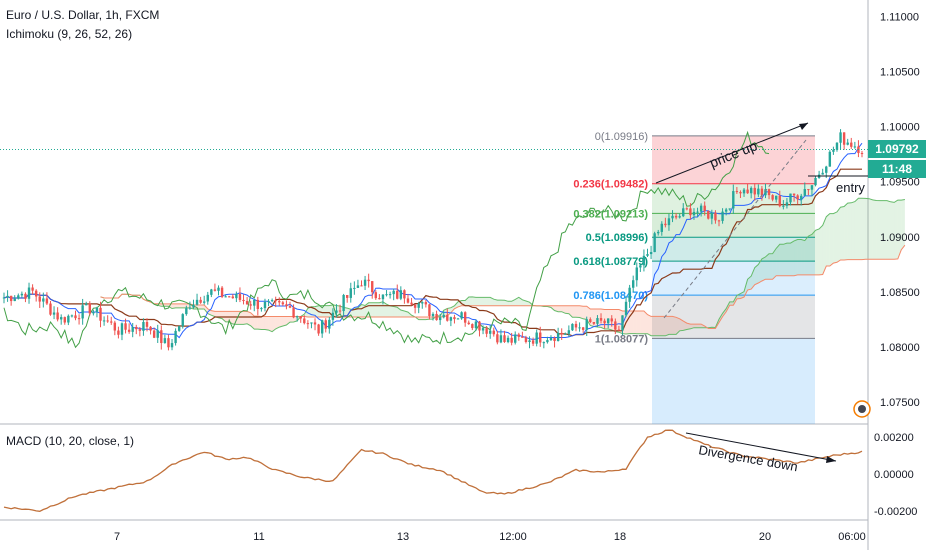 The image size is (932, 550). I want to click on macd-title: MACD (10, 20, close, 1), so click(70, 441).